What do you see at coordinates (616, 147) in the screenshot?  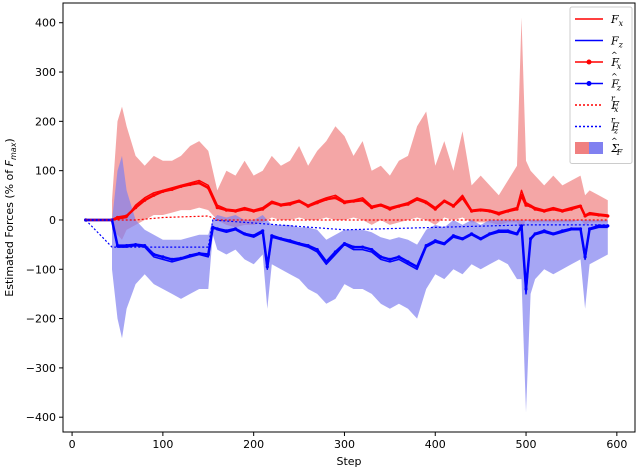 I see `legend-label: Σ^F` at bounding box center [616, 147].